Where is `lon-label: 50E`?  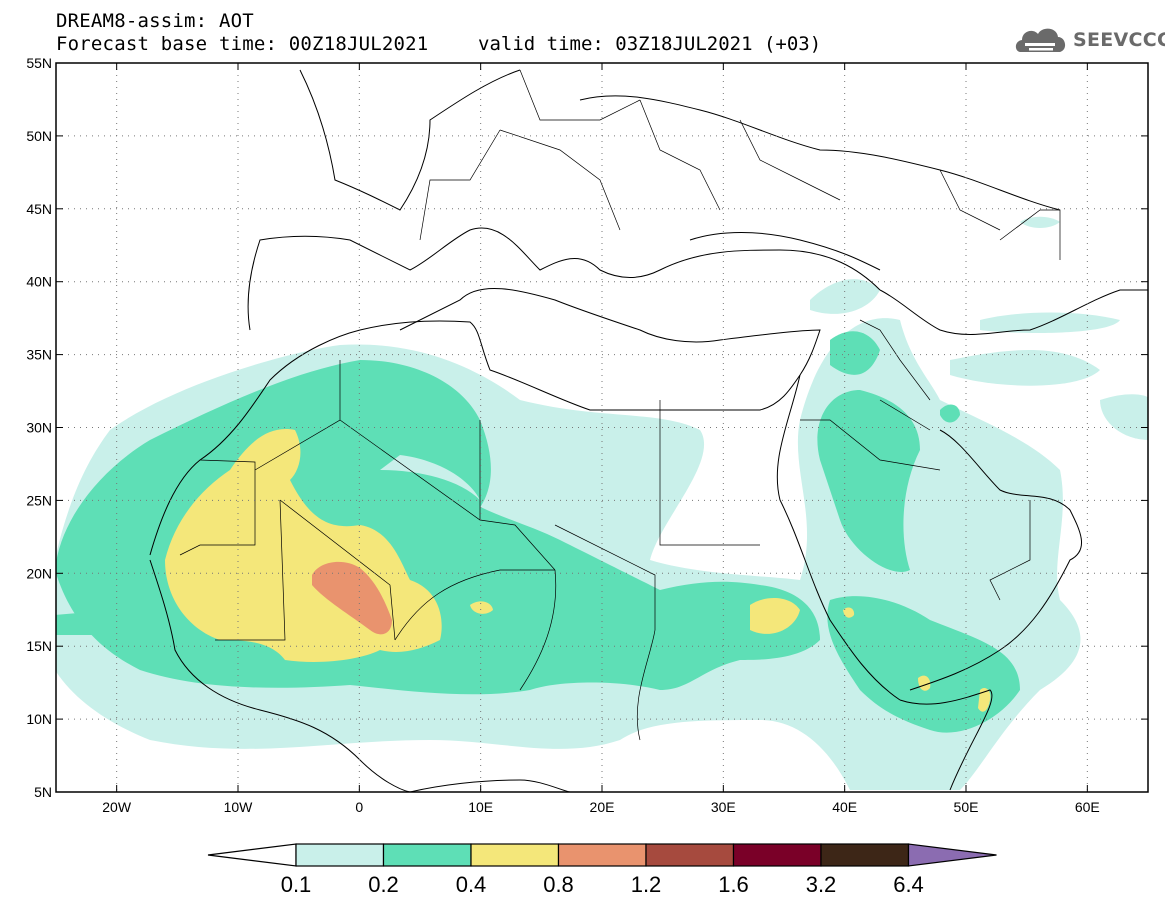 lon-label: 50E is located at coordinates (966, 807).